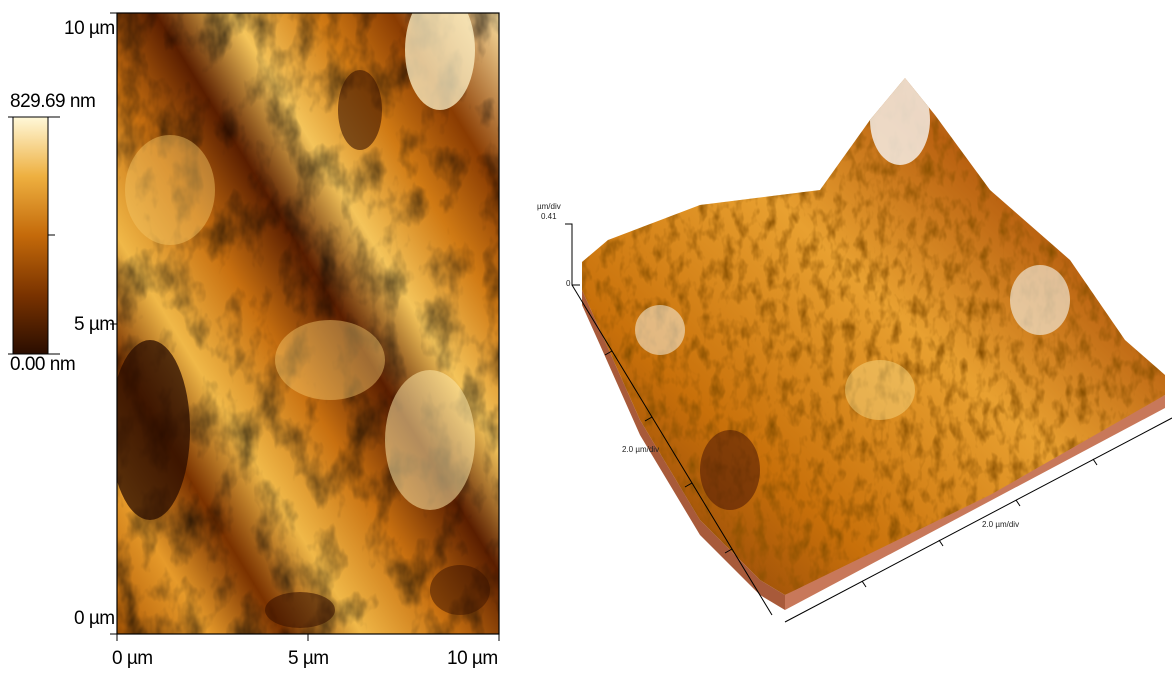 The image size is (1172, 675). Describe the element at coordinates (672, 450) in the screenshot. I see `y-axis-3d` at that location.